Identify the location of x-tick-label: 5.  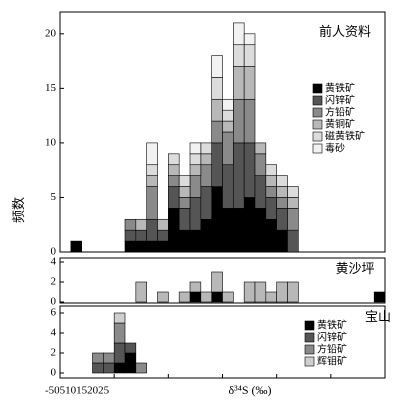
(63, 391).